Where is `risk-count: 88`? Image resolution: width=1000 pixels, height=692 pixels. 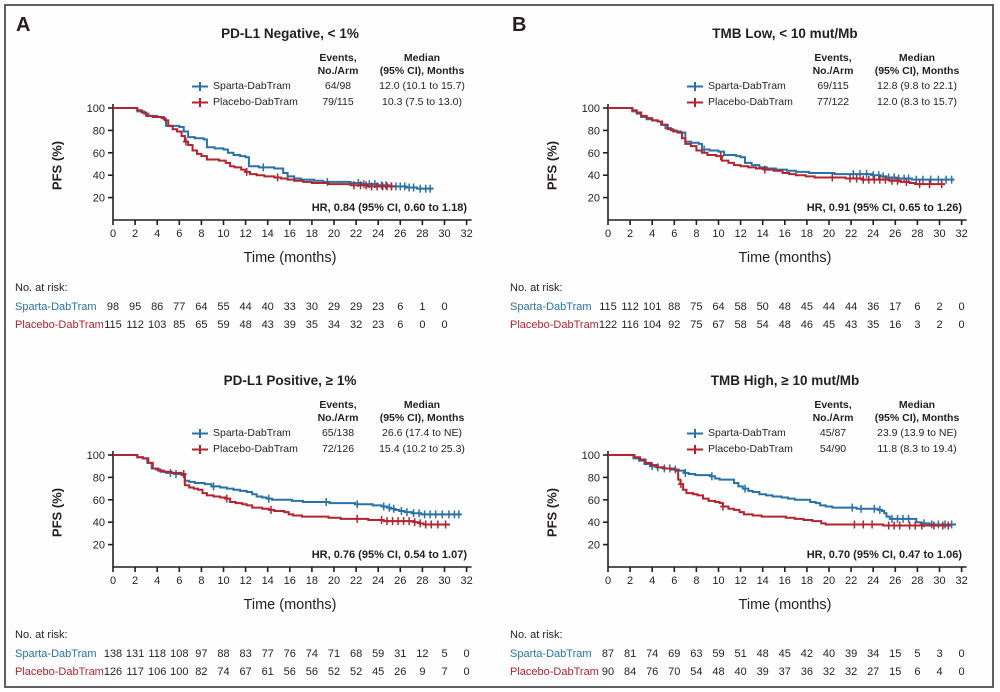 risk-count: 88 is located at coordinates (223, 654).